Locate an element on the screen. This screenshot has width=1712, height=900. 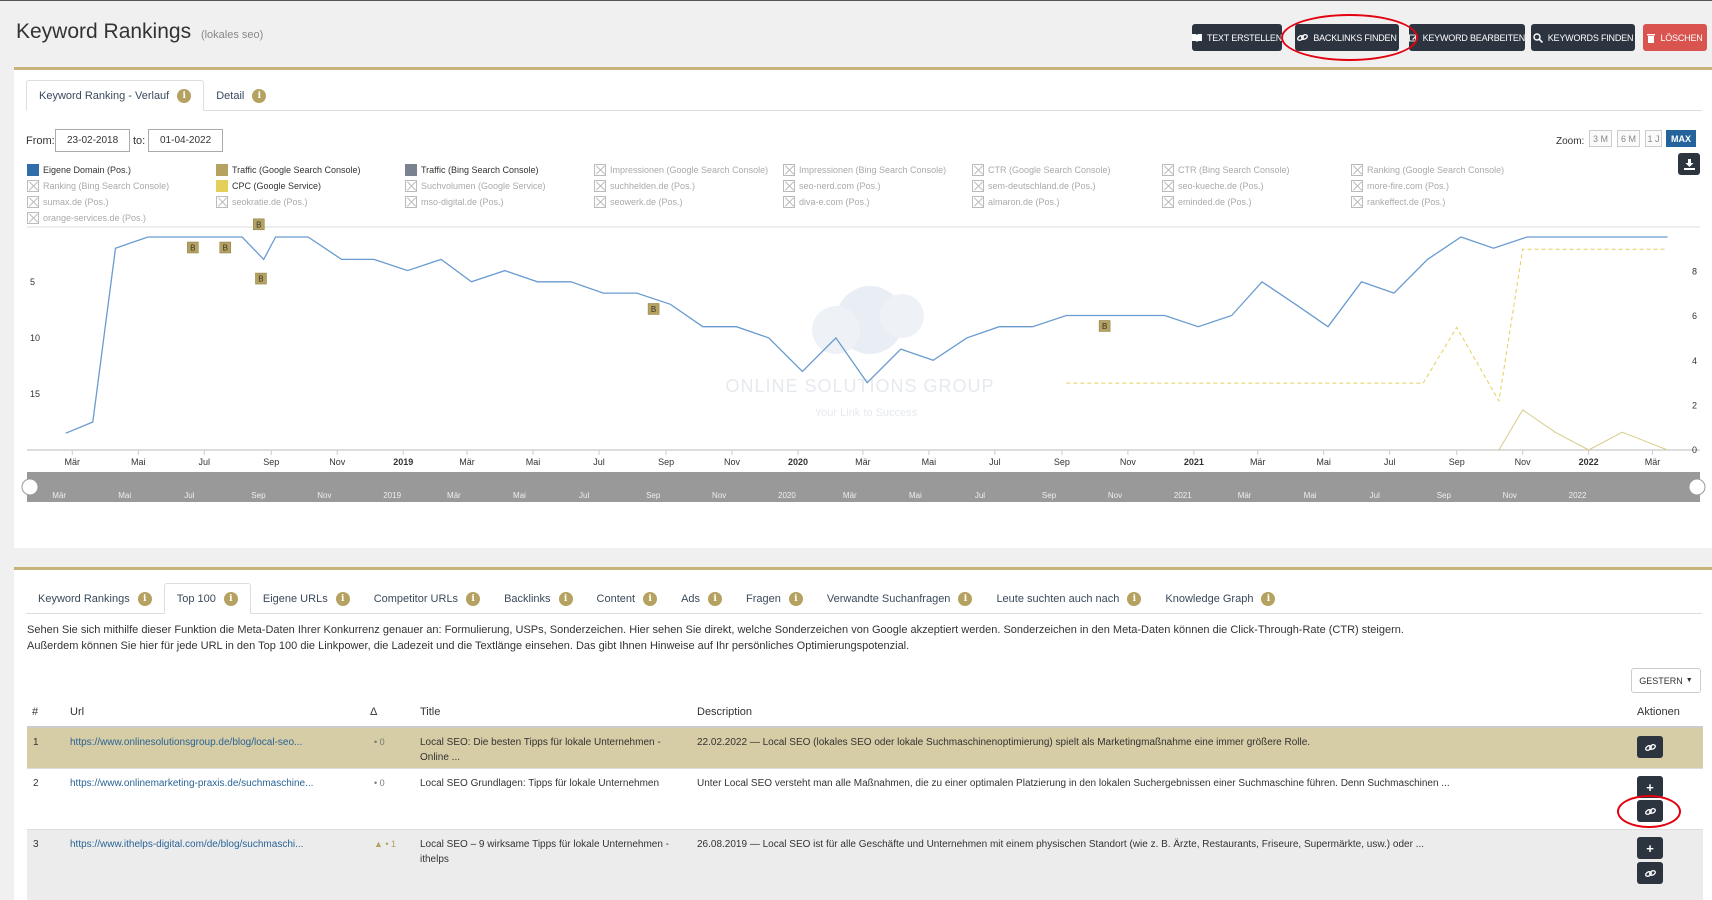
legend-item: Ranking (Bing Search Console) is located at coordinates (98, 186).